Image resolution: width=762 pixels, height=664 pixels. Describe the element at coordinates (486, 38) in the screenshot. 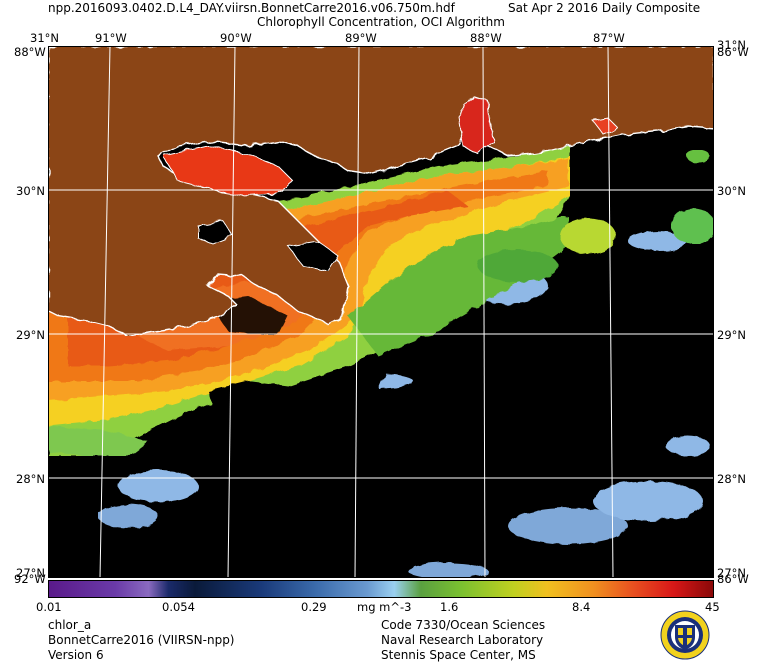

I see `lon-label-88w: 88°W` at that location.